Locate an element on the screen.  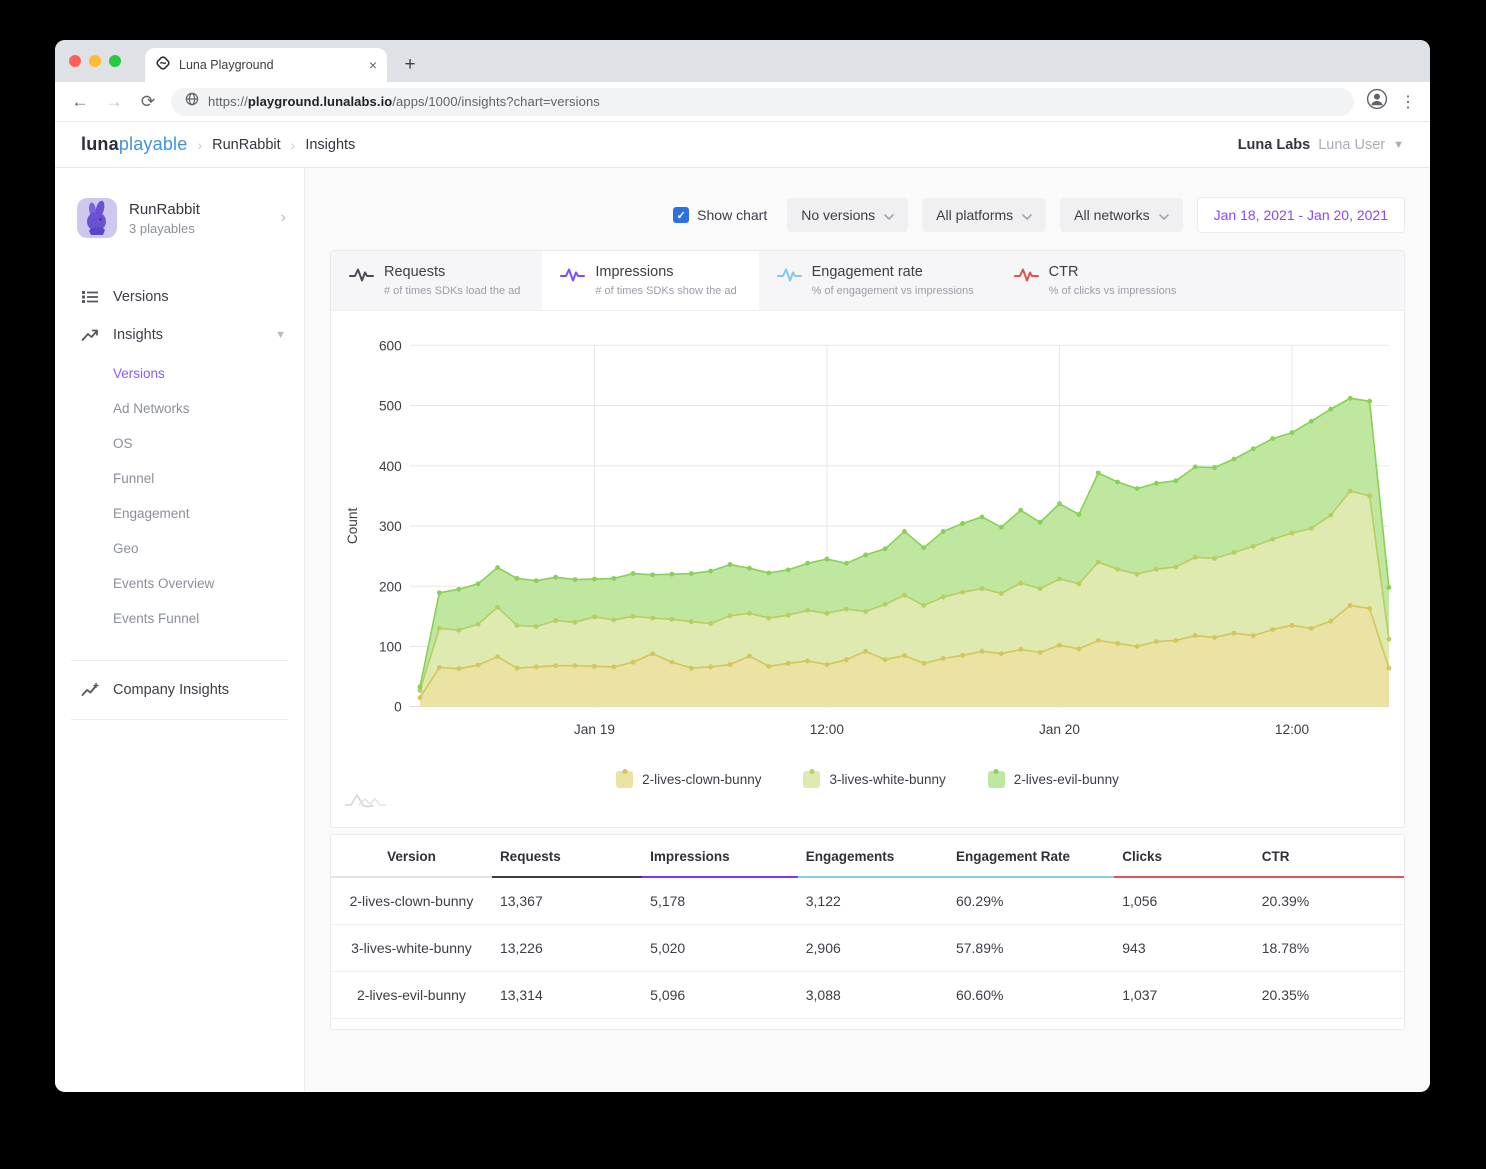
sidebar-item-label: Versions is located at coordinates (141, 297).